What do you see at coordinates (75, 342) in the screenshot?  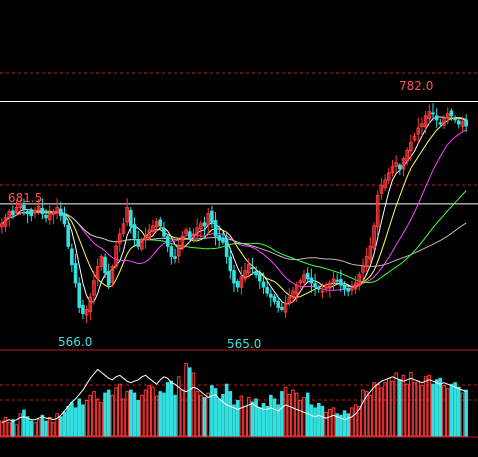 I see `price-label-low-1: 566.0` at bounding box center [75, 342].